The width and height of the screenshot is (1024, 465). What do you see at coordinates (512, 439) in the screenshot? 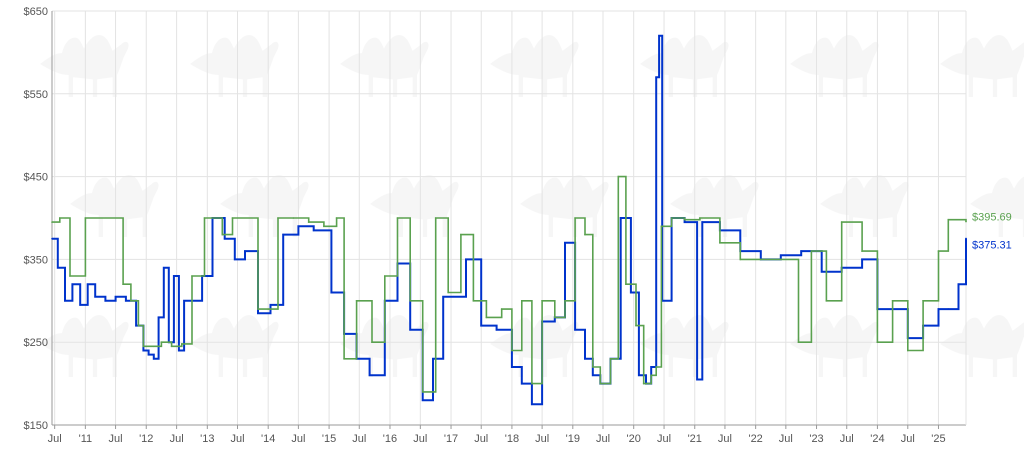
I see `x-tick-label: '18` at bounding box center [512, 439].